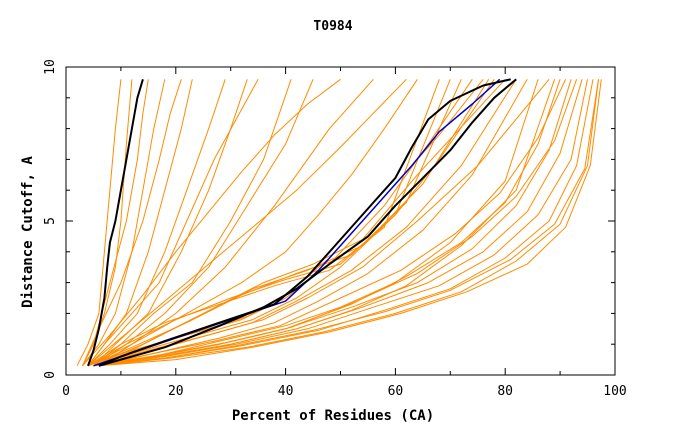 This screenshot has width=680, height=440. Describe the element at coordinates (50, 375) in the screenshot. I see `y-tick-label: 0` at that location.